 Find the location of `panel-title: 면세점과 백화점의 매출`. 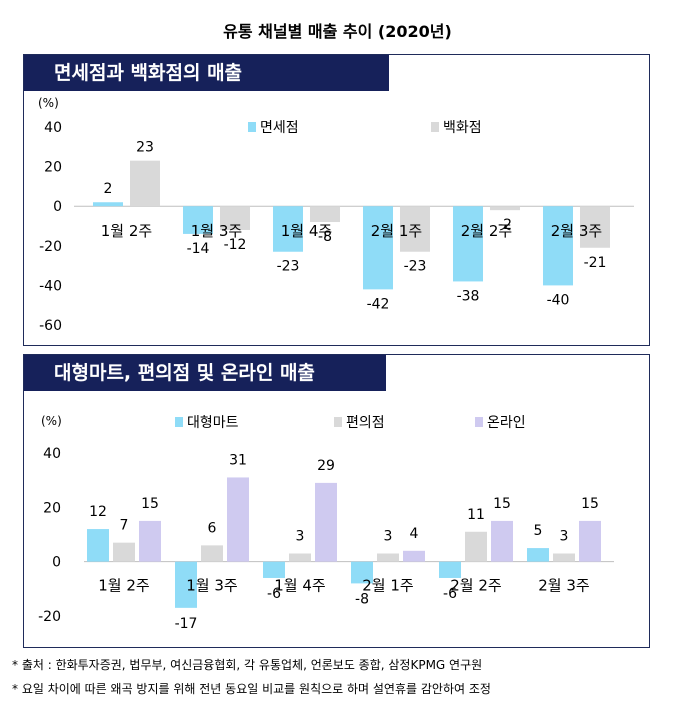

panel-title: 면세점과 백화점의 매출 is located at coordinates (206, 73).